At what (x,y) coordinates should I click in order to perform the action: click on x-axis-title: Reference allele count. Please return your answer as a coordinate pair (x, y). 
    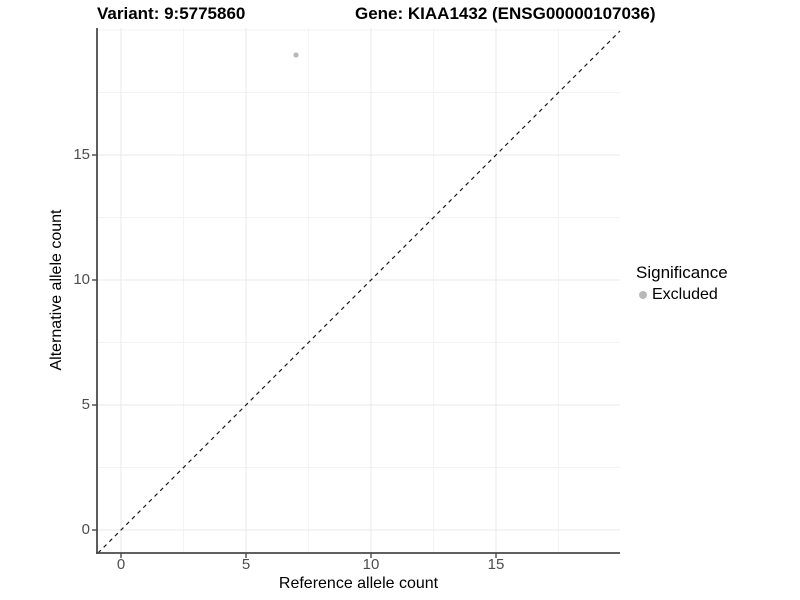
    Looking at the image, I should click on (358, 583).